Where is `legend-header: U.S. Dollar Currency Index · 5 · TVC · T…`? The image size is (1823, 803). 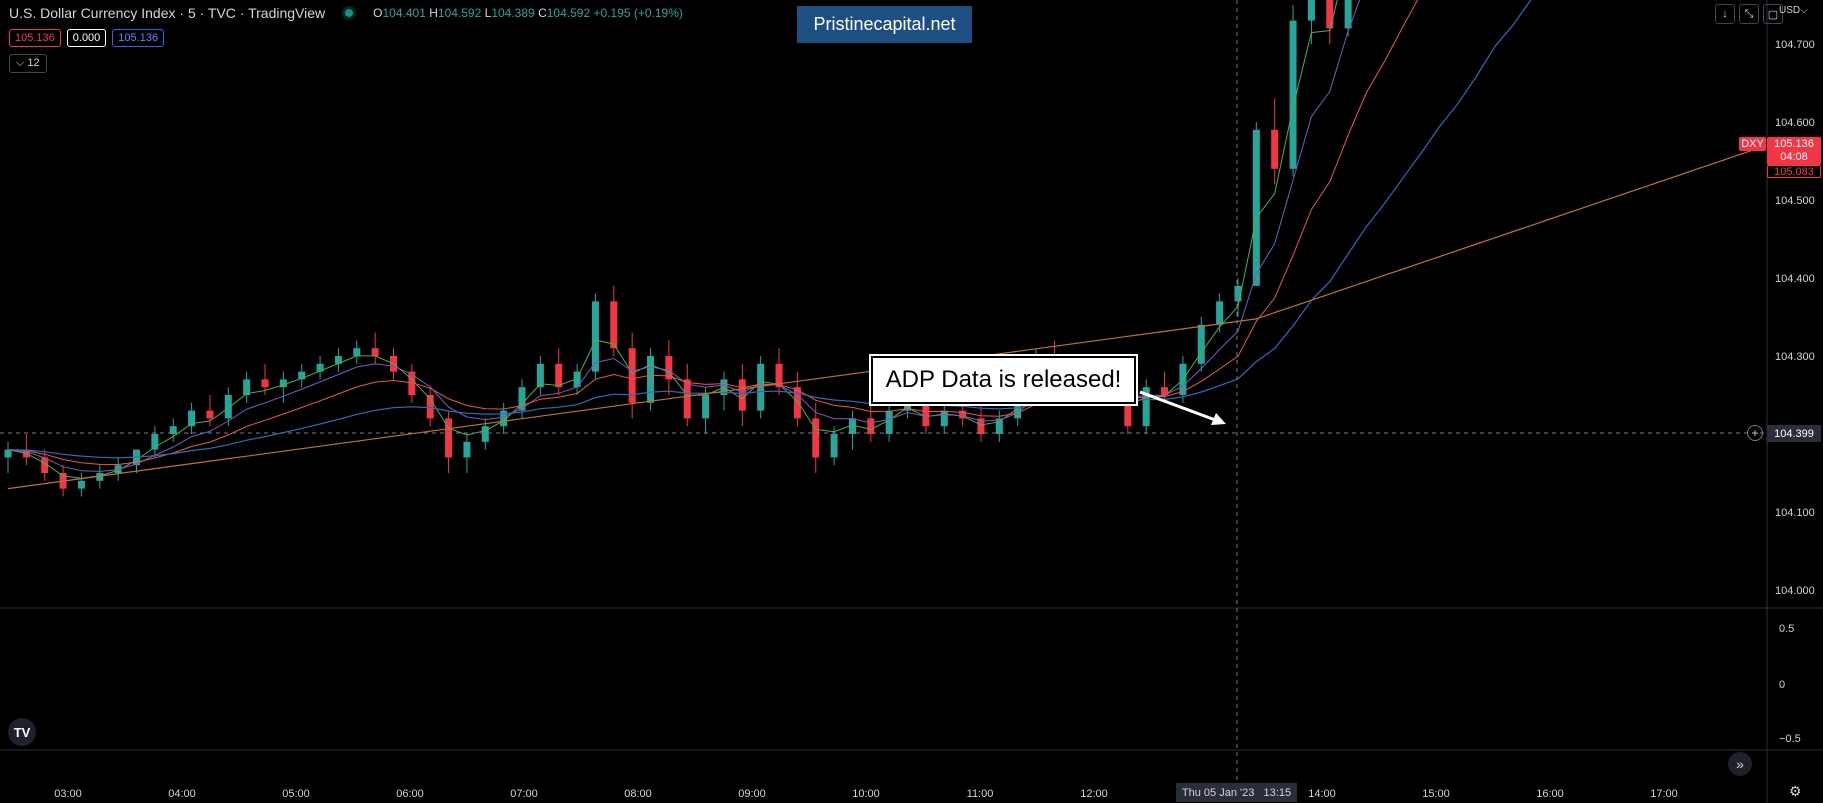
legend-header: U.S. Dollar Currency Index · 5 · TVC · T… is located at coordinates (346, 13).